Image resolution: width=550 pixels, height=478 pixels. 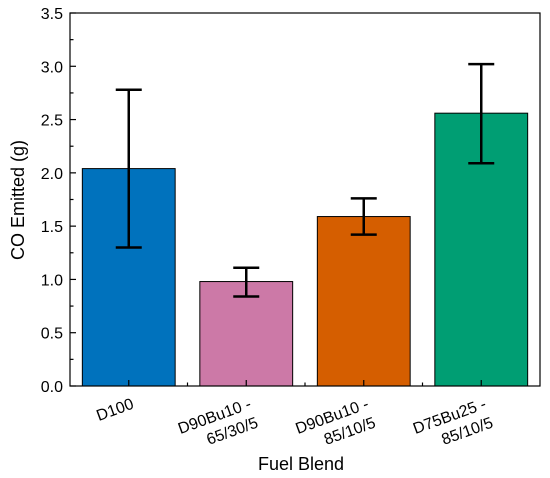 What do you see at coordinates (52, 201) in the screenshot?
I see `y-tick-labels: 0.0 0.5 1.0 1.5 2.0 2.5 3.0 3.5` at bounding box center [52, 201].